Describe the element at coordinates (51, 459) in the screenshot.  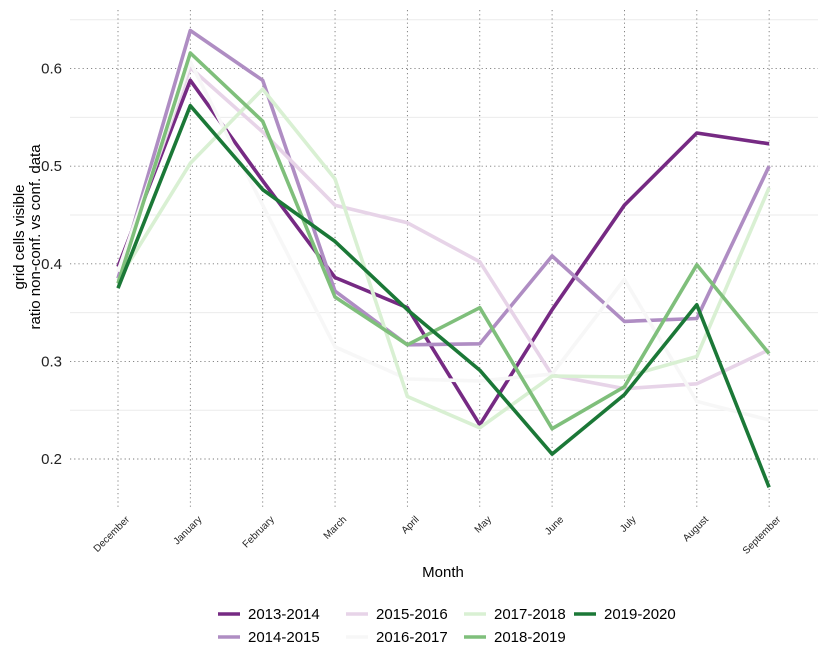
I see `y-tick-label: 0.2` at that location.